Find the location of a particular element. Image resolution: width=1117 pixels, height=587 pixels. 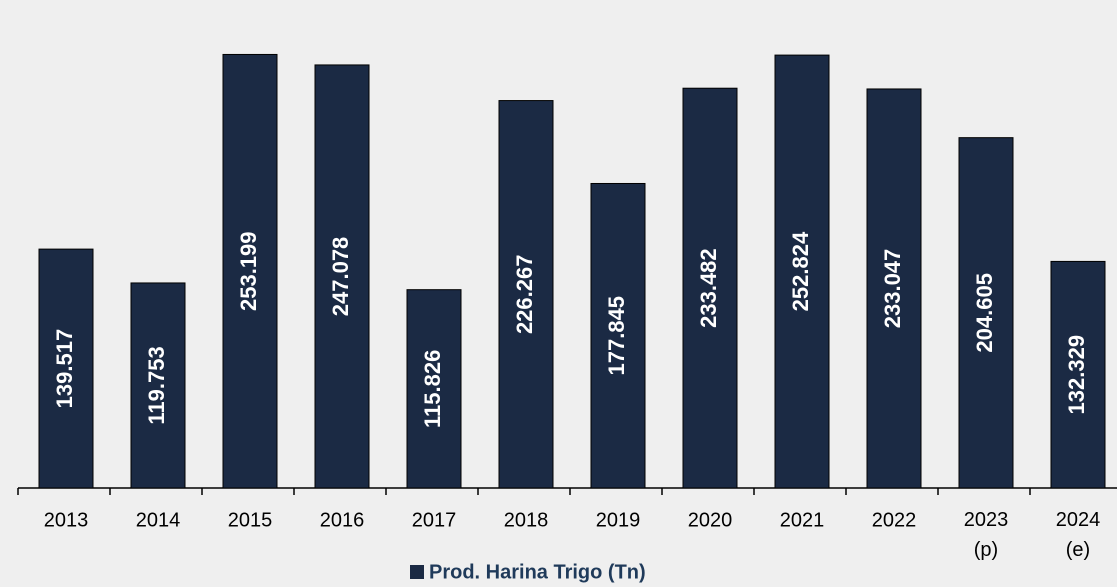

value-label: 204.605 is located at coordinates (984, 313).